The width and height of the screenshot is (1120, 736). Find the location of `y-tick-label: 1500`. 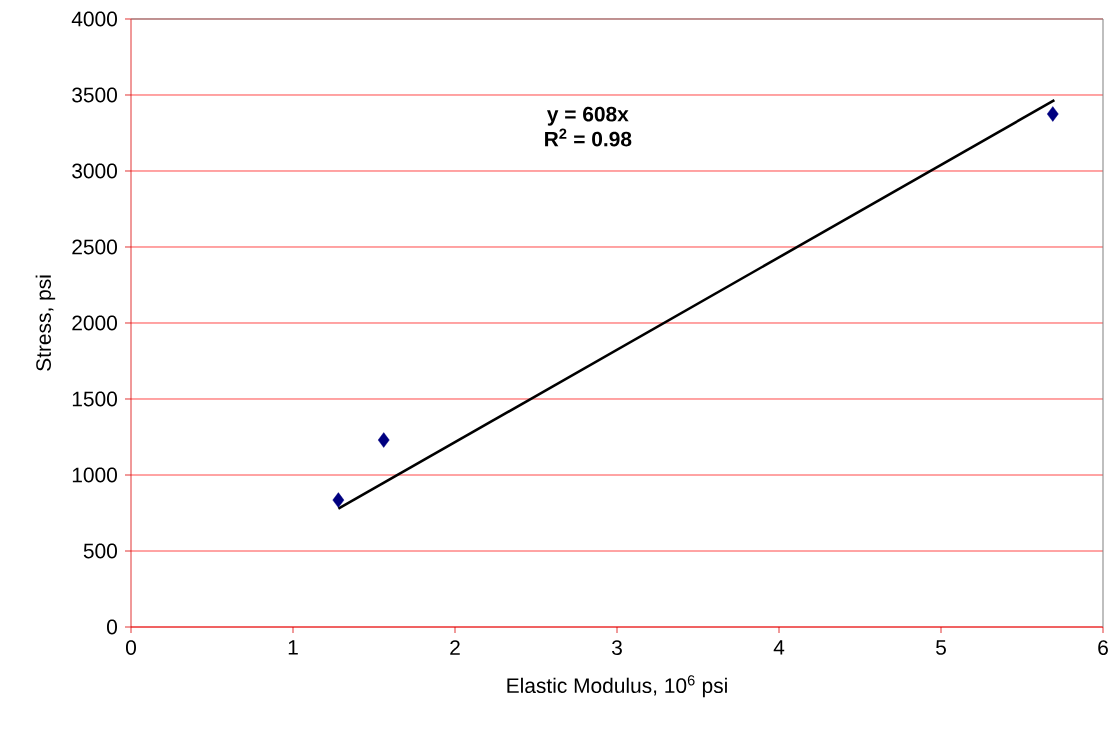

y-tick-label: 1500 is located at coordinates (94, 399).